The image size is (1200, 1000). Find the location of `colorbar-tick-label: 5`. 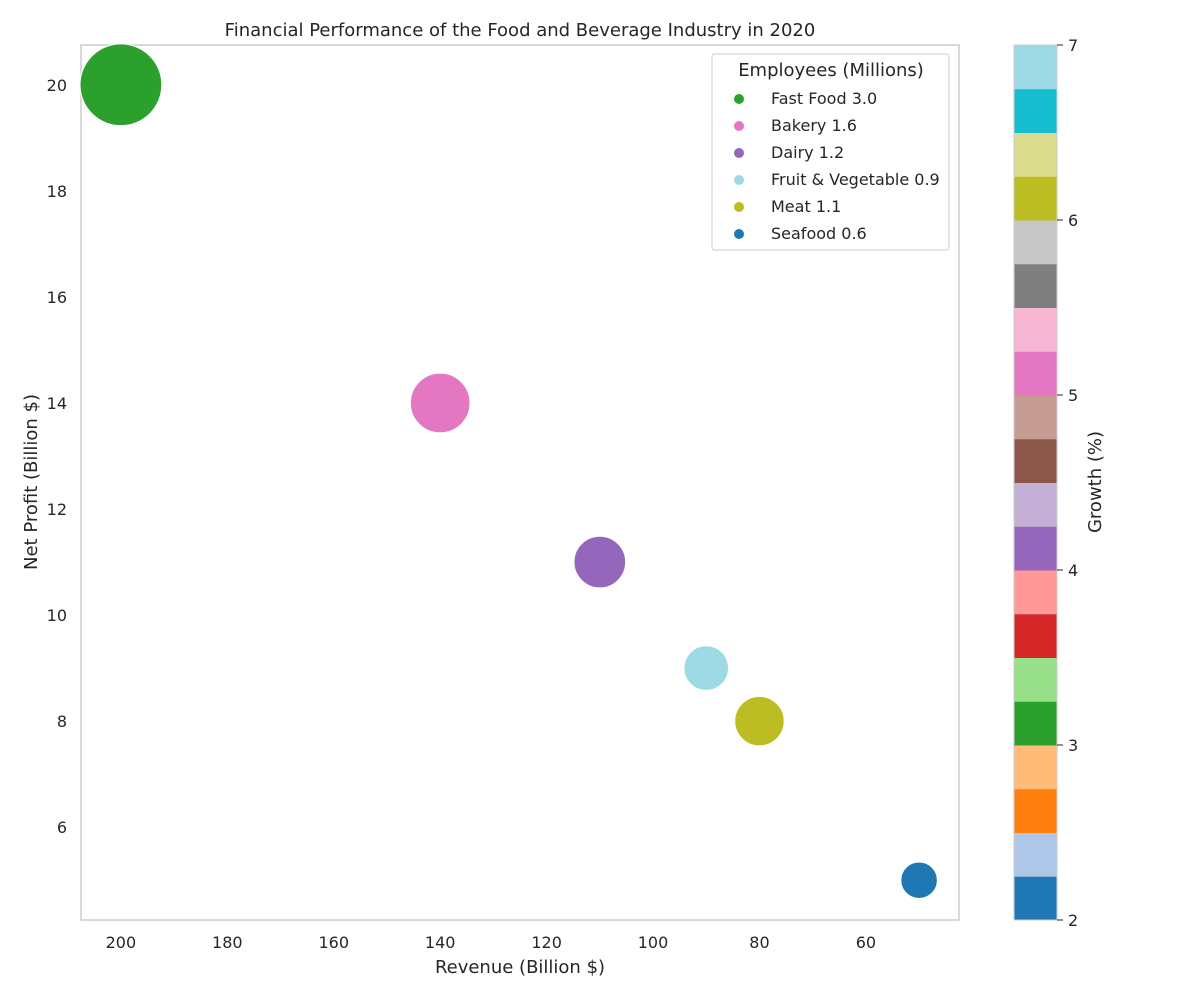

colorbar-tick-label: 5 is located at coordinates (1073, 395).